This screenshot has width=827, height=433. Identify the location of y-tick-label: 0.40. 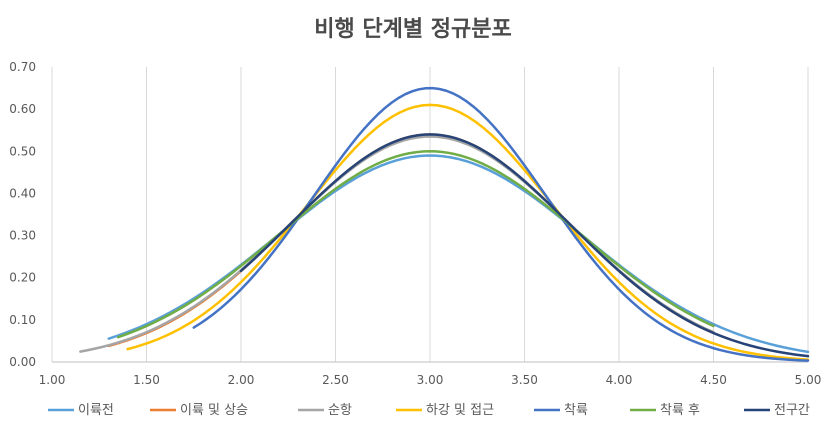
(22, 193).